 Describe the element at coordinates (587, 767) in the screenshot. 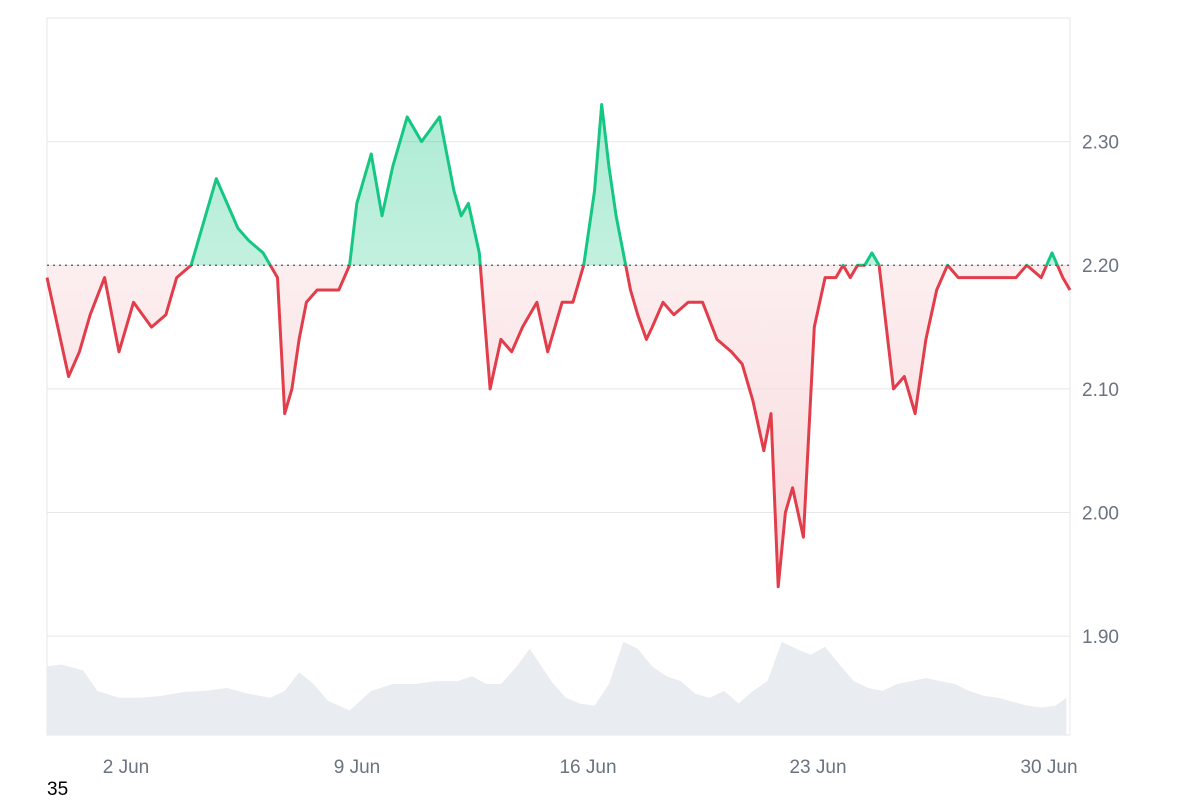

I see `x-tick-label: 16 Jun` at that location.